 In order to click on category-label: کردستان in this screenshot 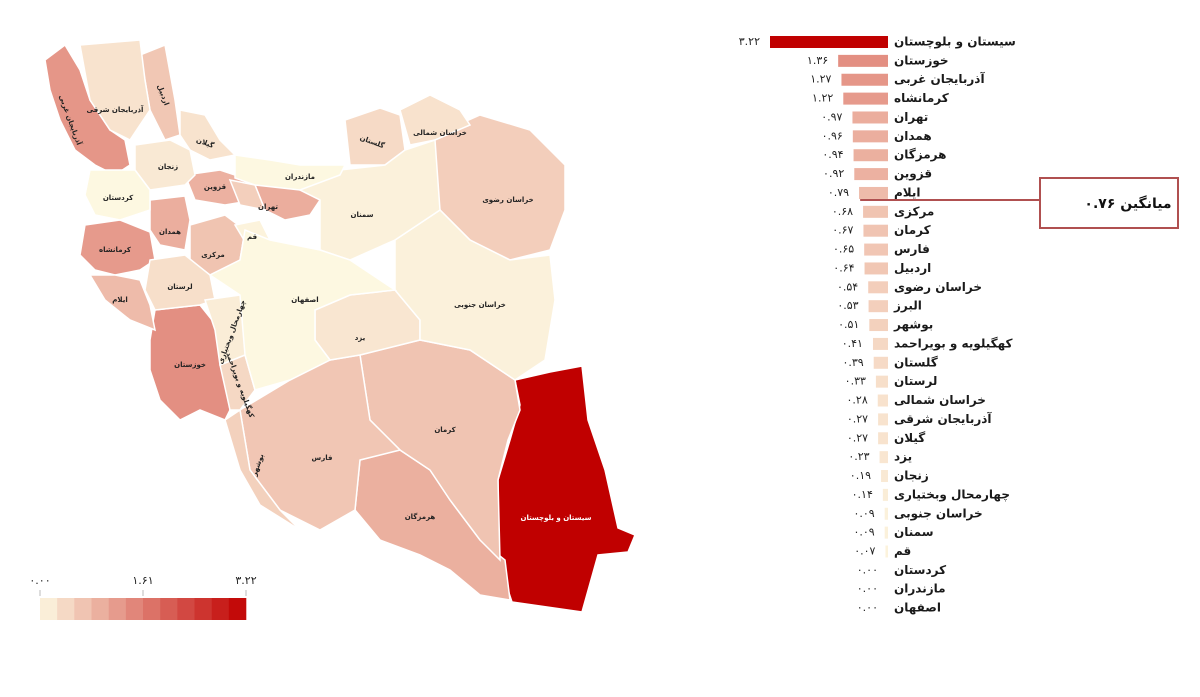, I will do `click(920, 570)`.